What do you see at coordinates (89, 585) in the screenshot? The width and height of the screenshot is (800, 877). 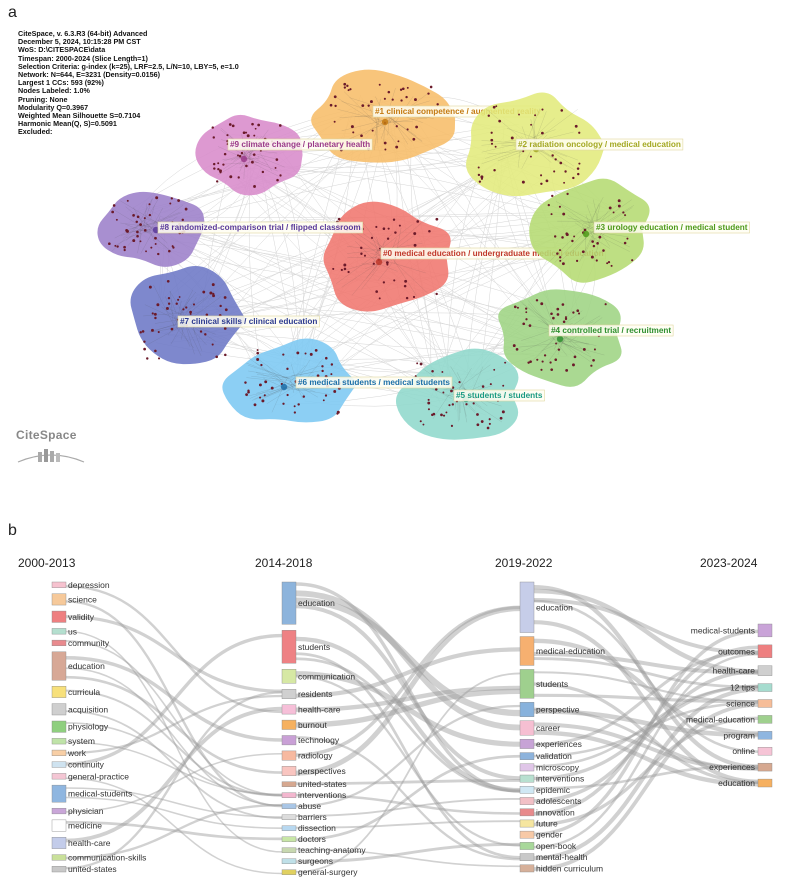 I see `alluvial-node-label: depression` at bounding box center [89, 585].